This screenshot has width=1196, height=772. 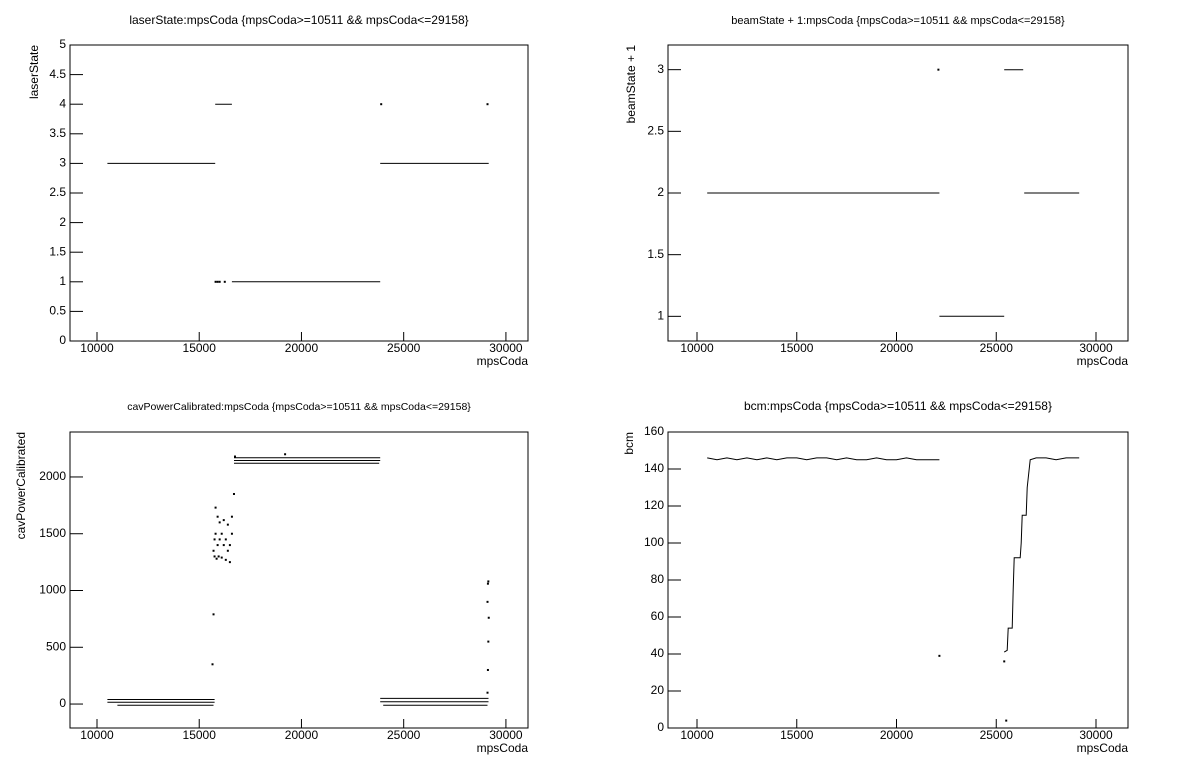 I want to click on y-tick-label: 160, so click(x=654, y=431).